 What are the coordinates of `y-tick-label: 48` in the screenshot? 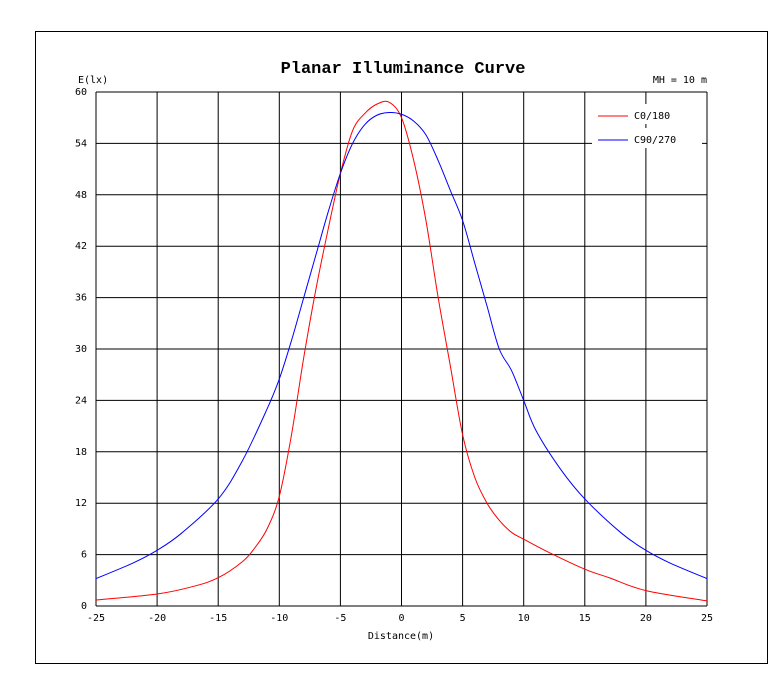 It's located at (81, 195).